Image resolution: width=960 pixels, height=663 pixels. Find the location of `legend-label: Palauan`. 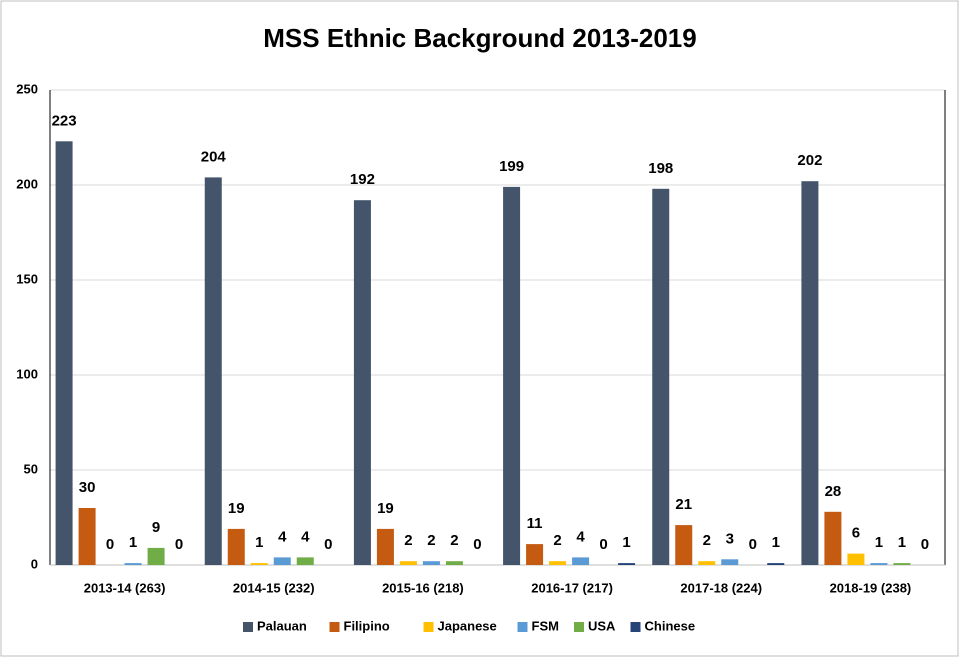

legend-label: Palauan is located at coordinates (282, 625).